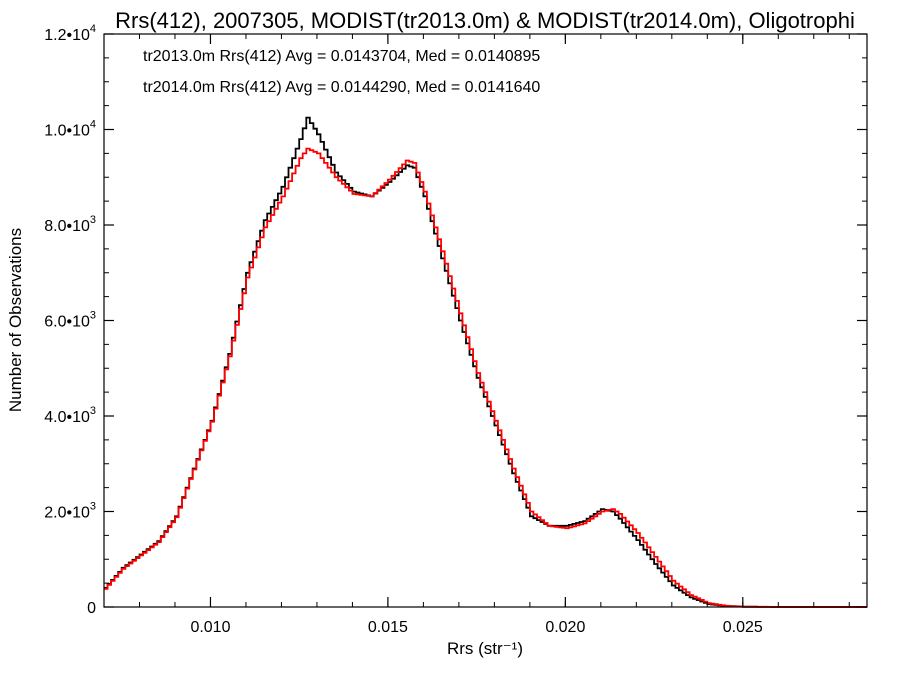 This screenshot has height=675, width=900. Describe the element at coordinates (743, 627) in the screenshot. I see `x-tick-label: 0.025` at that location.